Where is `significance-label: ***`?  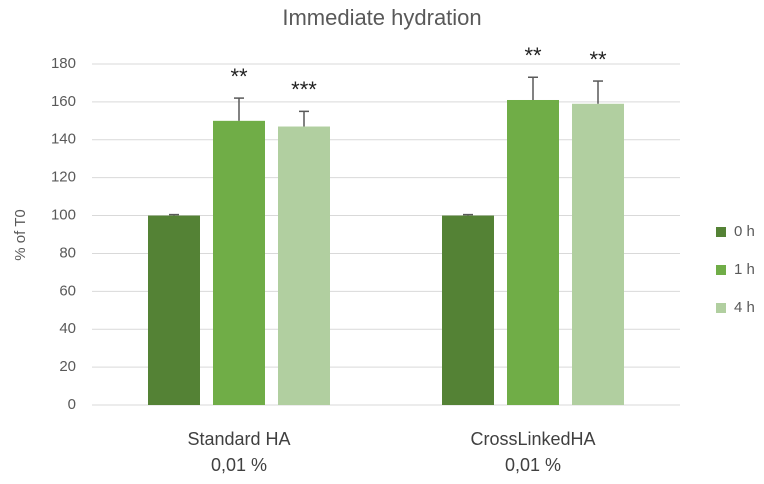
significance-label: *** is located at coordinates (304, 89).